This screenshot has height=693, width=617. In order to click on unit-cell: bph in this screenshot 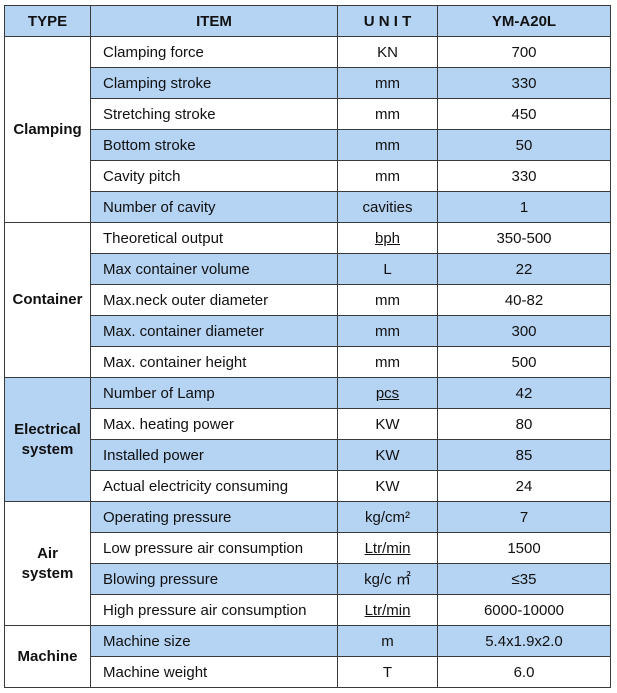, I will do `click(387, 238)`.